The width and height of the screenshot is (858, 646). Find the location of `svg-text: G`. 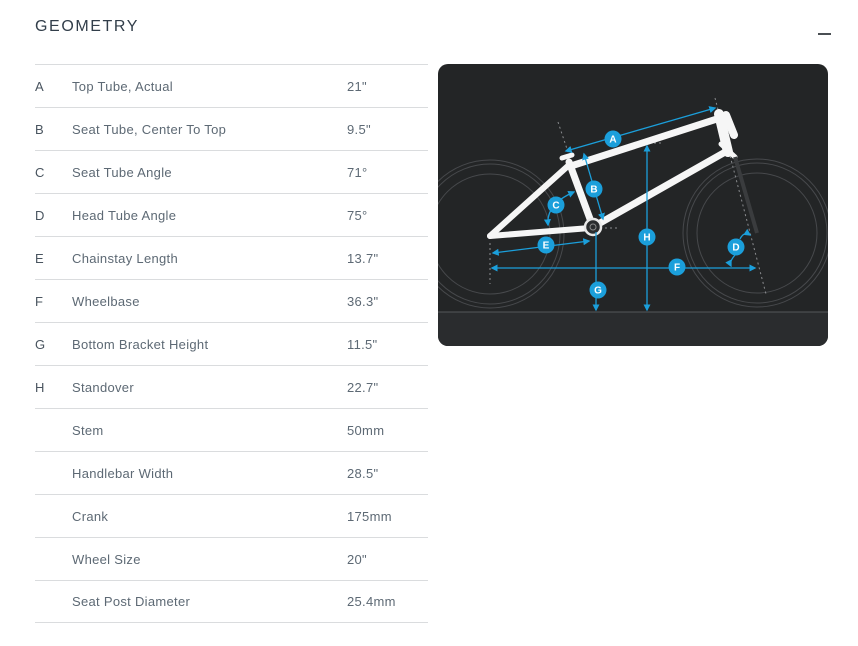

svg-text: G is located at coordinates (598, 291).